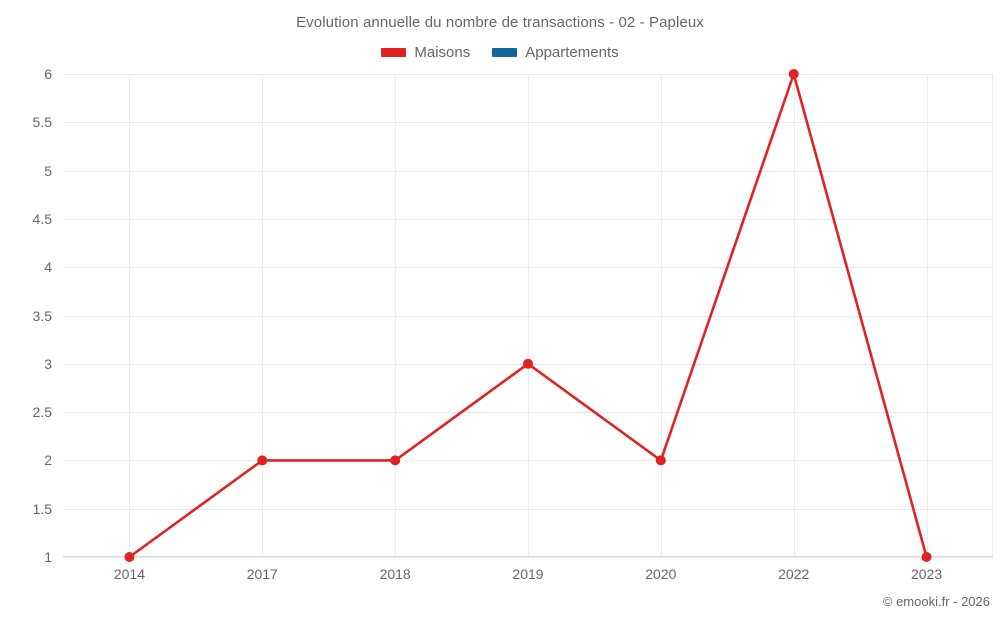  I want to click on legend-swatch-appartements-icon, so click(505, 52).